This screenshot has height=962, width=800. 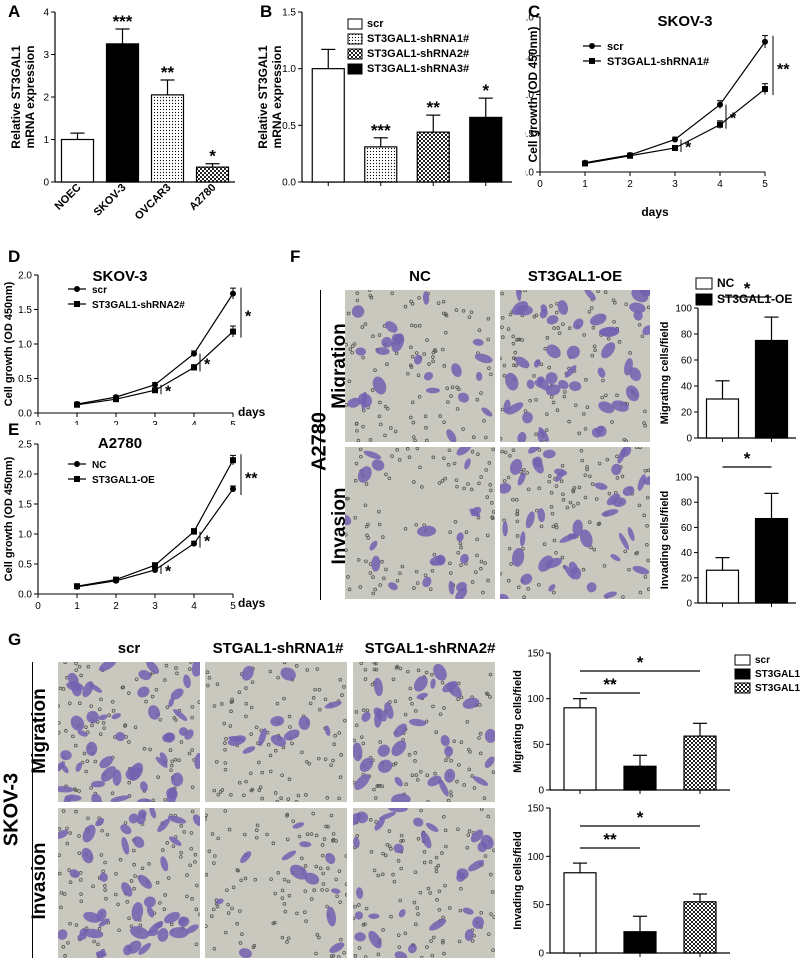 What do you see at coordinates (77, 289) in the screenshot?
I see `legend-marker` at bounding box center [77, 289].